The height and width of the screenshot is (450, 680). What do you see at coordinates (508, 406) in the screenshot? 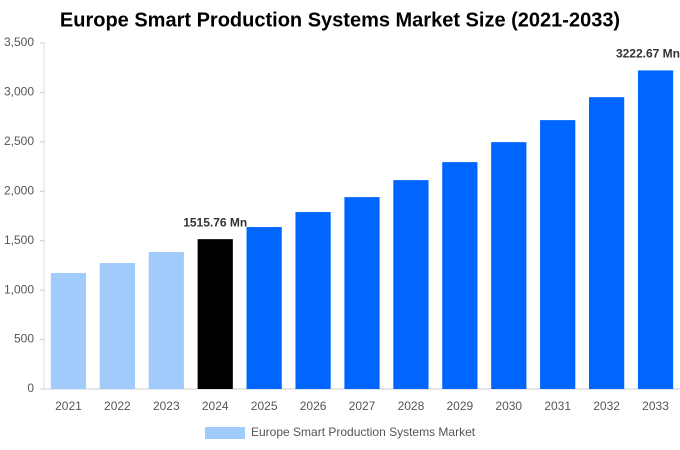
I see `x-tick-label: 2030` at bounding box center [508, 406].